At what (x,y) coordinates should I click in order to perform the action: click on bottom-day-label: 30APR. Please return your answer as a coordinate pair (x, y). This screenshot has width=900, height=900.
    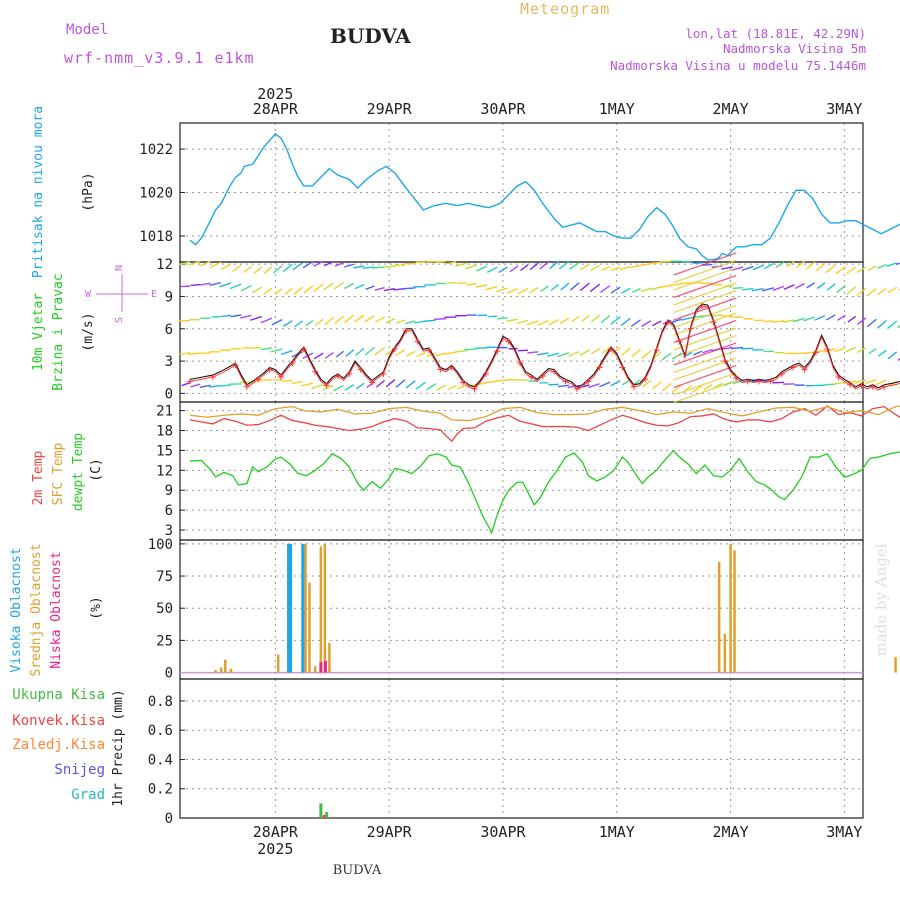
    Looking at the image, I should click on (503, 832).